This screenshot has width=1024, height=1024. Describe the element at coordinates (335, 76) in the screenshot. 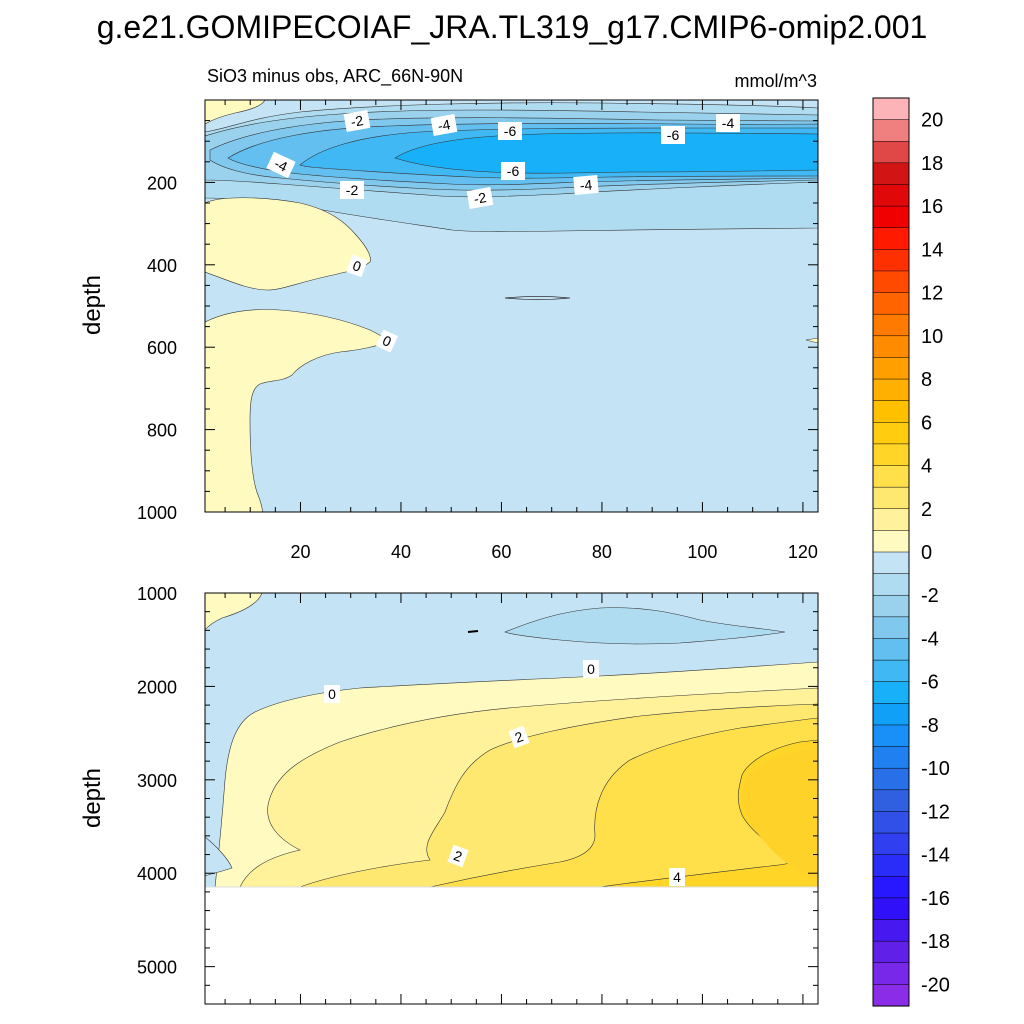

I see `chart-subtitle: SiO3 minus obs, ARC_66N-90N` at that location.